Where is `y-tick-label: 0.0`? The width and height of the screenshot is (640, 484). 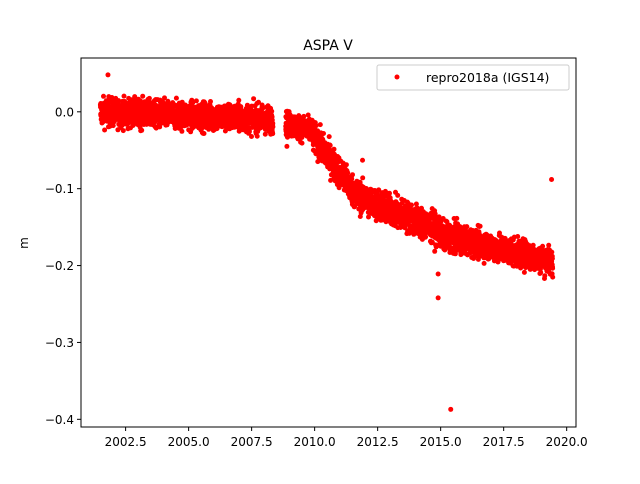
y-tick-label: 0.0 is located at coordinates (64, 112).